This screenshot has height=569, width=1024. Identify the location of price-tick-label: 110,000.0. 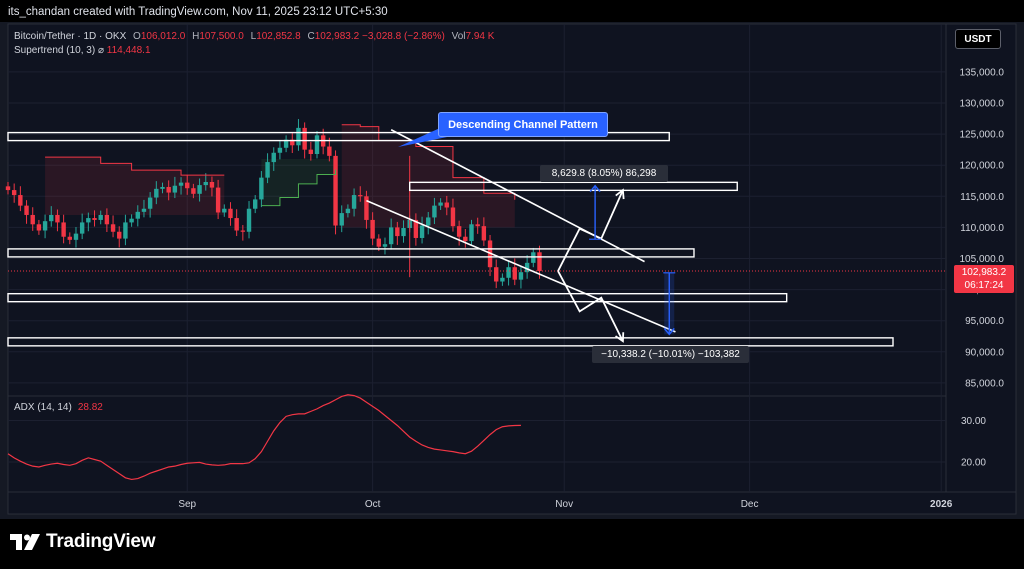
(982, 228).